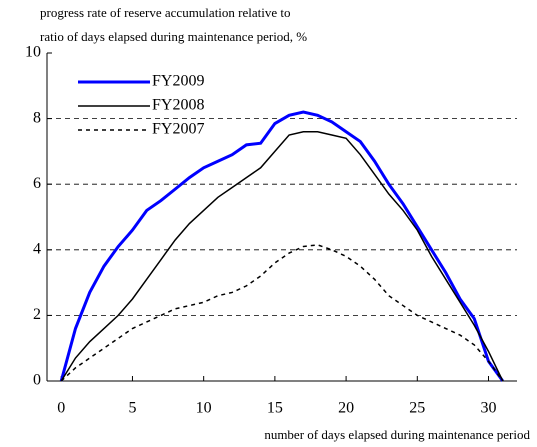 This screenshot has height=447, width=537. Describe the element at coordinates (37, 248) in the screenshot. I see `y-tick-label: 4` at that location.